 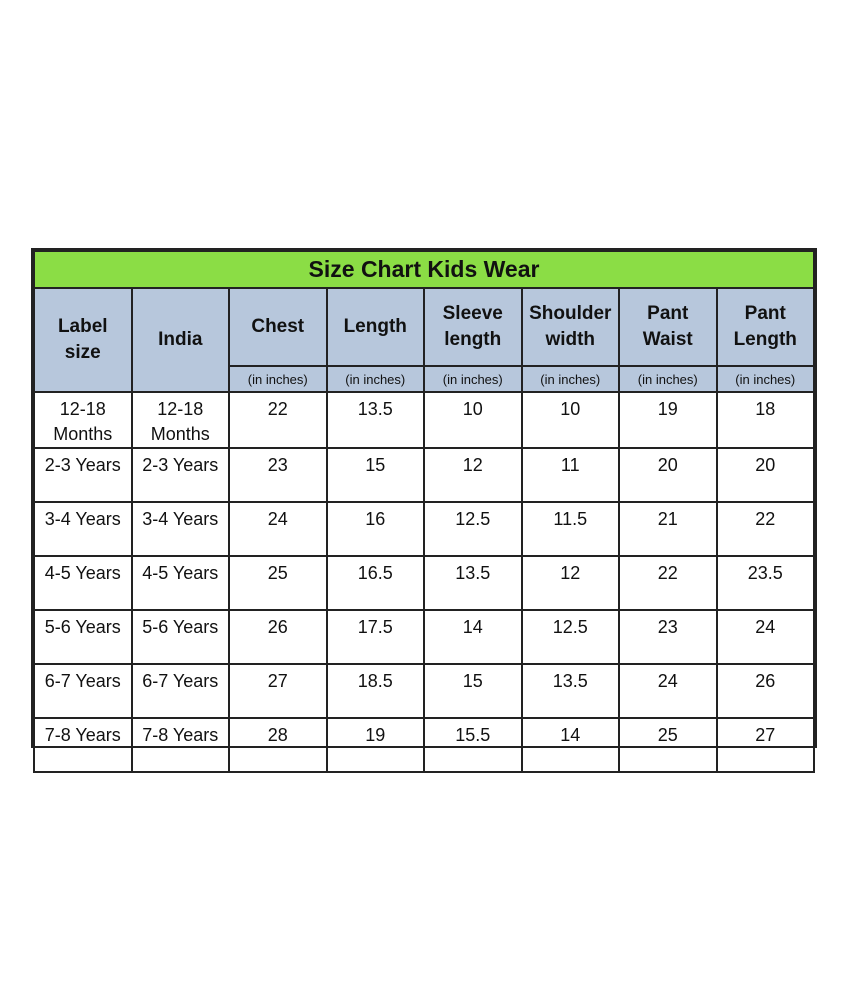 What do you see at coordinates (473, 420) in the screenshot?
I see `table-cell-sleeve-length: 10` at bounding box center [473, 420].